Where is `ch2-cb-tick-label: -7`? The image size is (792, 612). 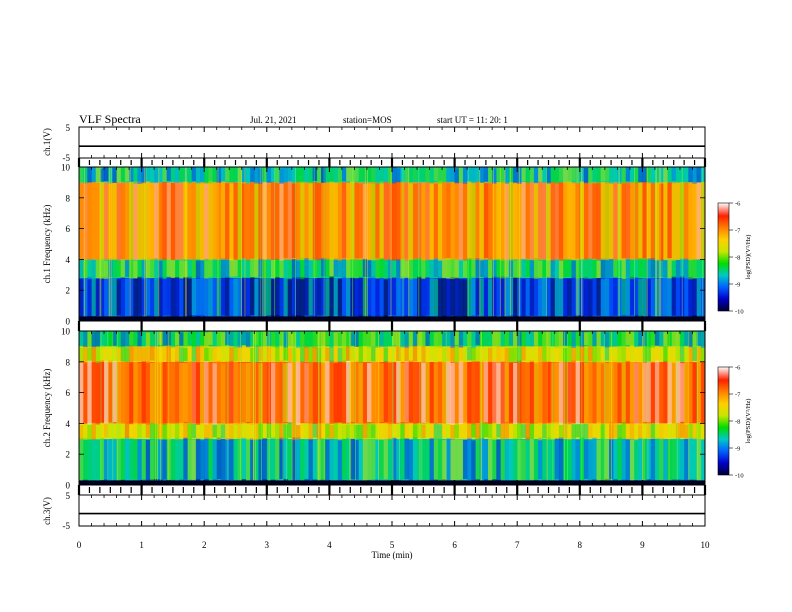 ch2-cb-tick-label: -7 is located at coordinates (738, 395).